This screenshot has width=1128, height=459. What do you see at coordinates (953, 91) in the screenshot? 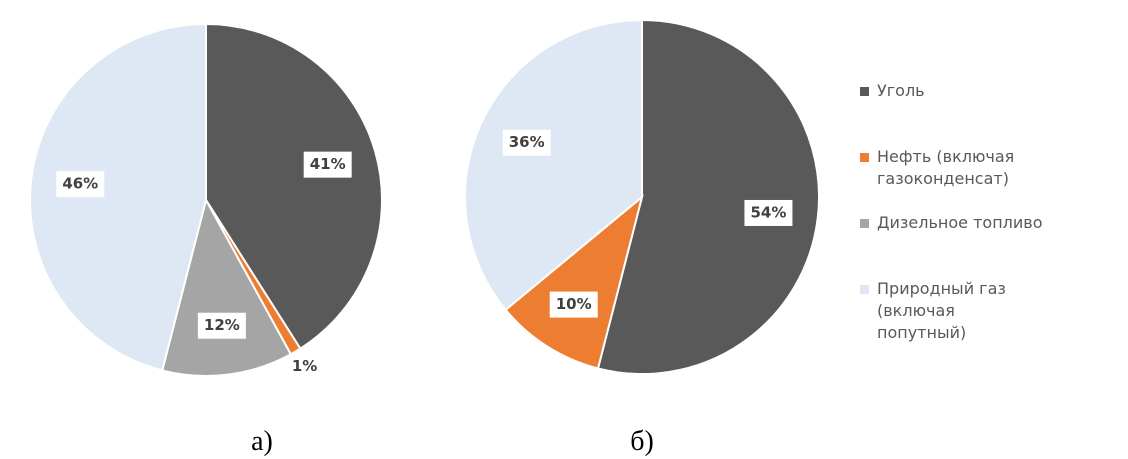
I see `legend-item: Уголь` at bounding box center [953, 91].